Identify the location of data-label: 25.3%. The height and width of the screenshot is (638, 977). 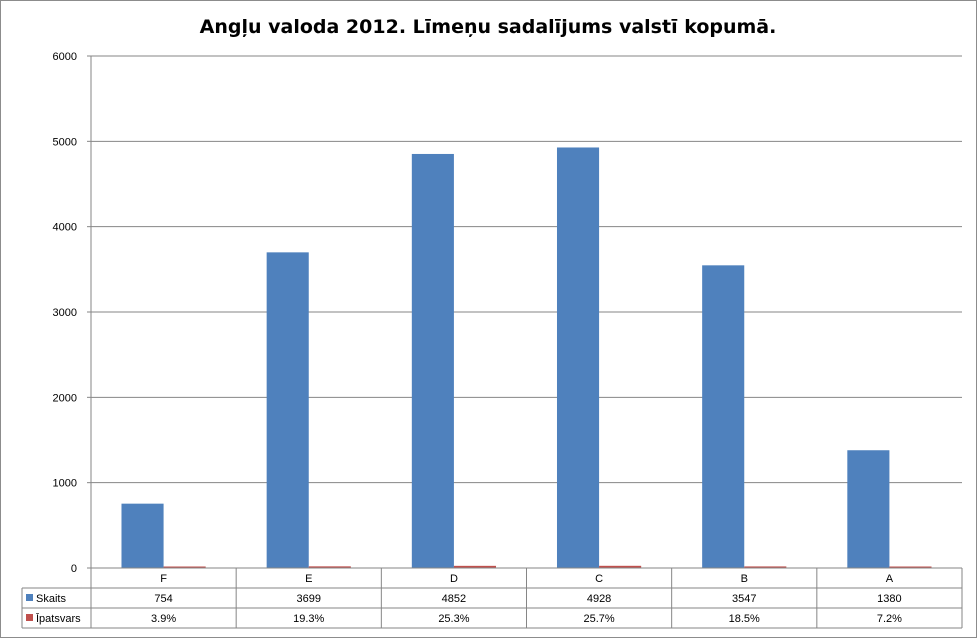
(453, 619).